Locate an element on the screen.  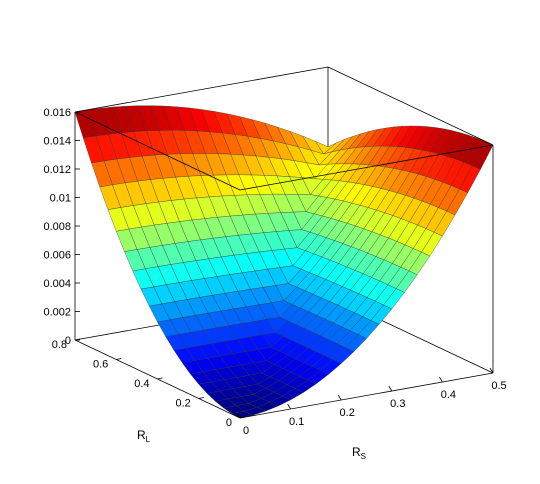
z-tick-label-7: 0.014 is located at coordinates (57, 142).